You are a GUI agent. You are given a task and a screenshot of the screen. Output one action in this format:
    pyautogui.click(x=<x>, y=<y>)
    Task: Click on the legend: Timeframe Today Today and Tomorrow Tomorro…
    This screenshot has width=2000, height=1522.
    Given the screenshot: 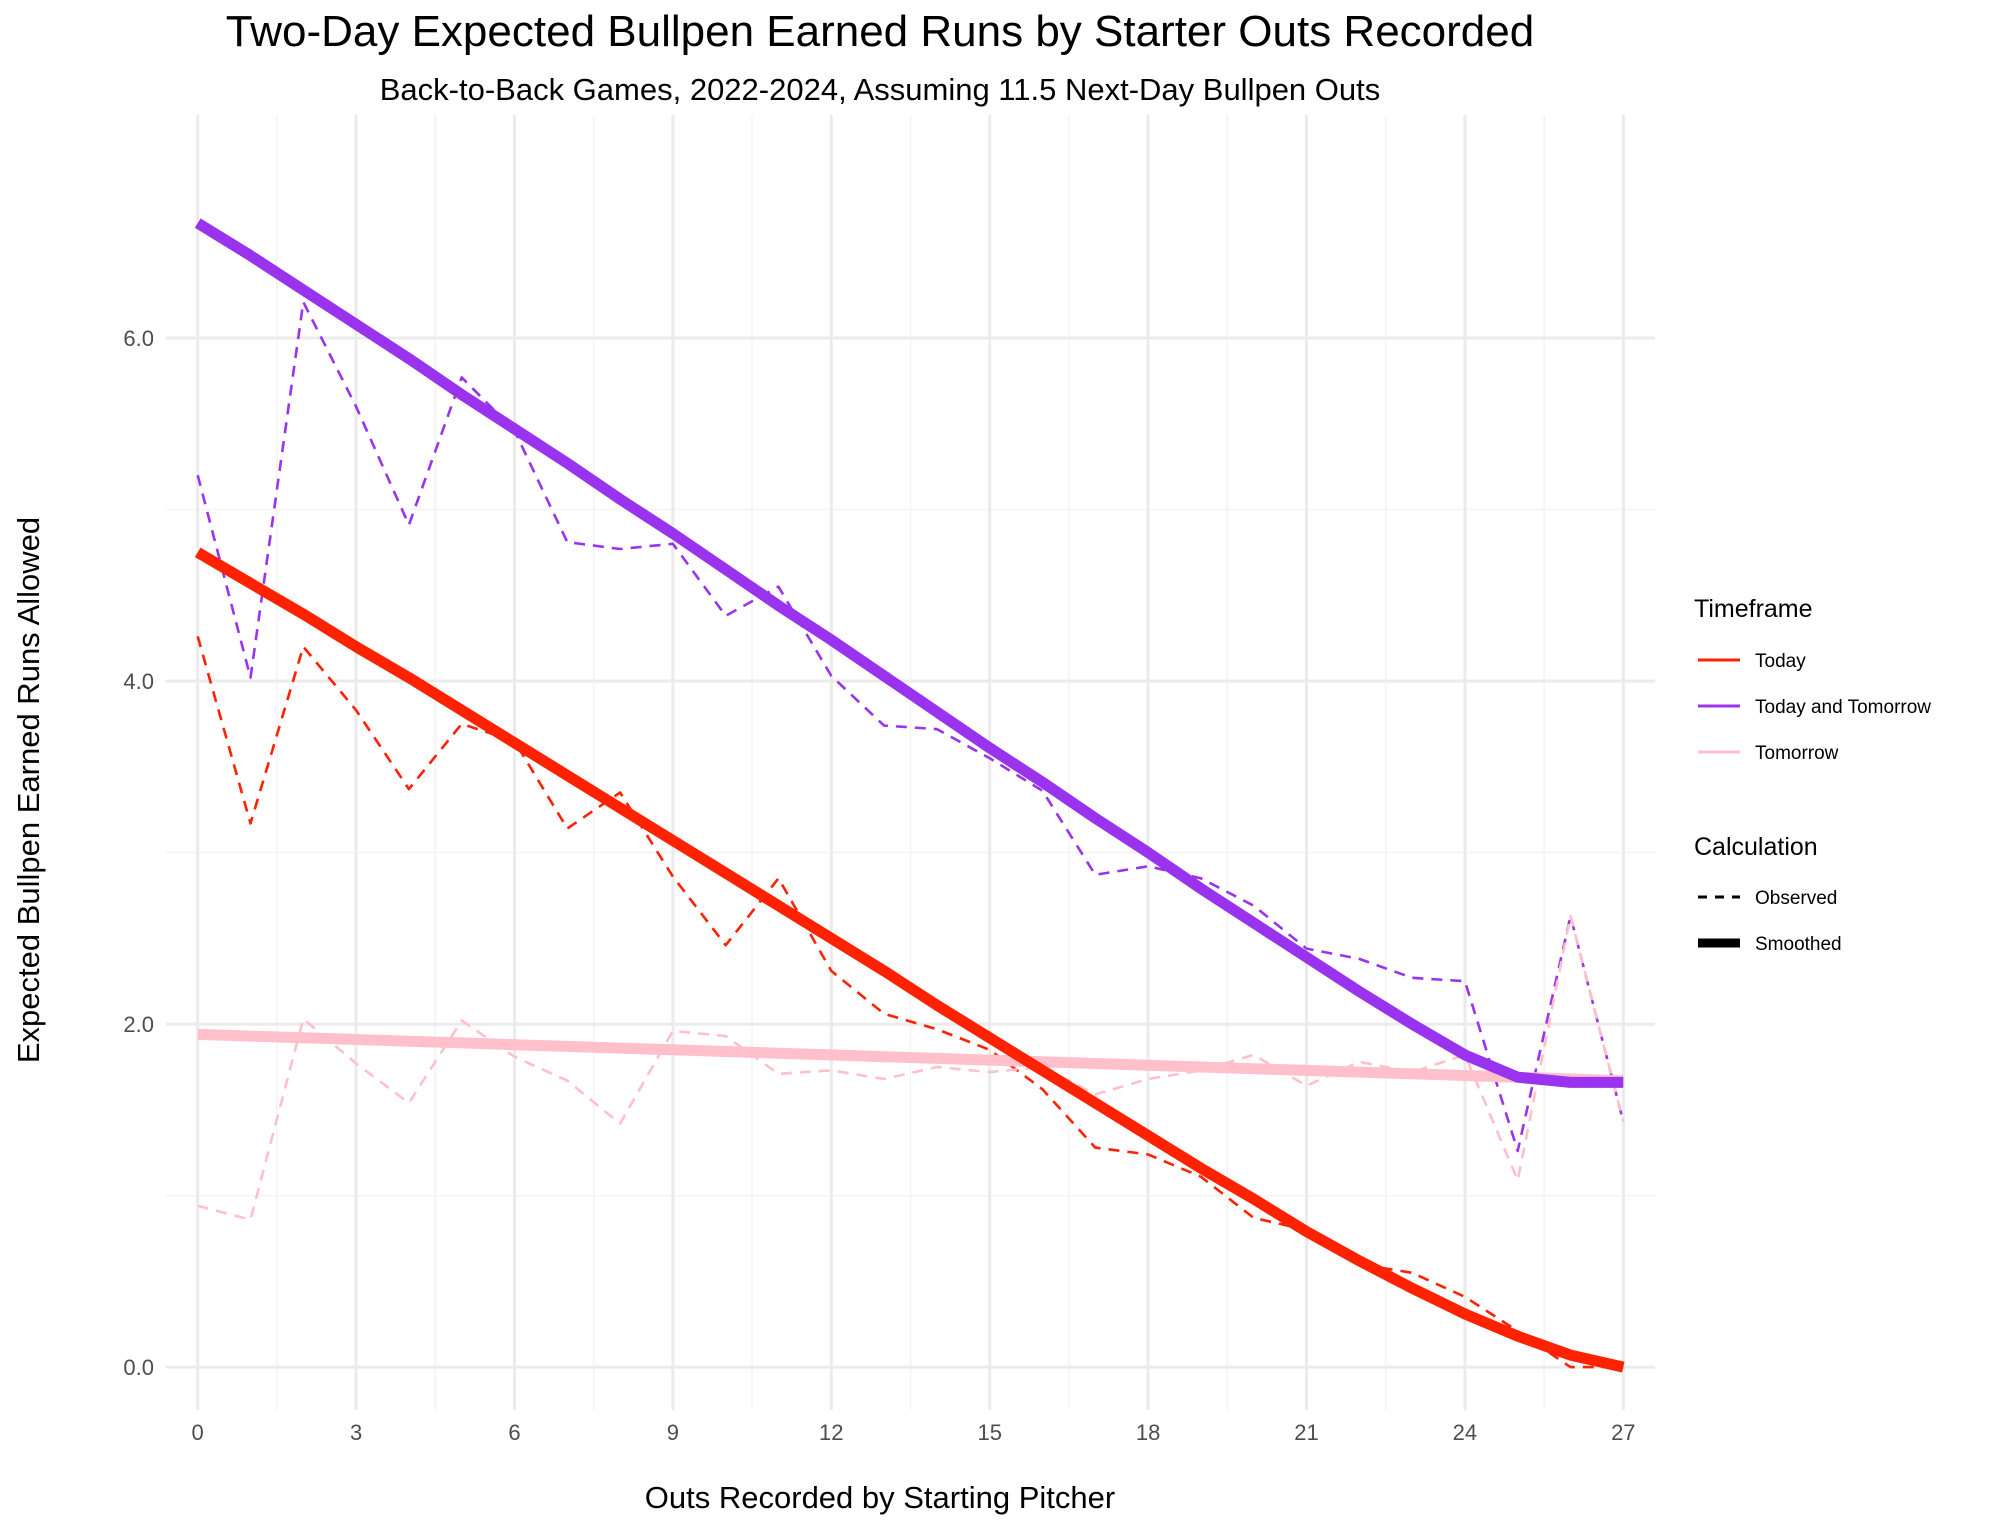 What is the action you would take?
    pyautogui.click(x=1812, y=775)
    